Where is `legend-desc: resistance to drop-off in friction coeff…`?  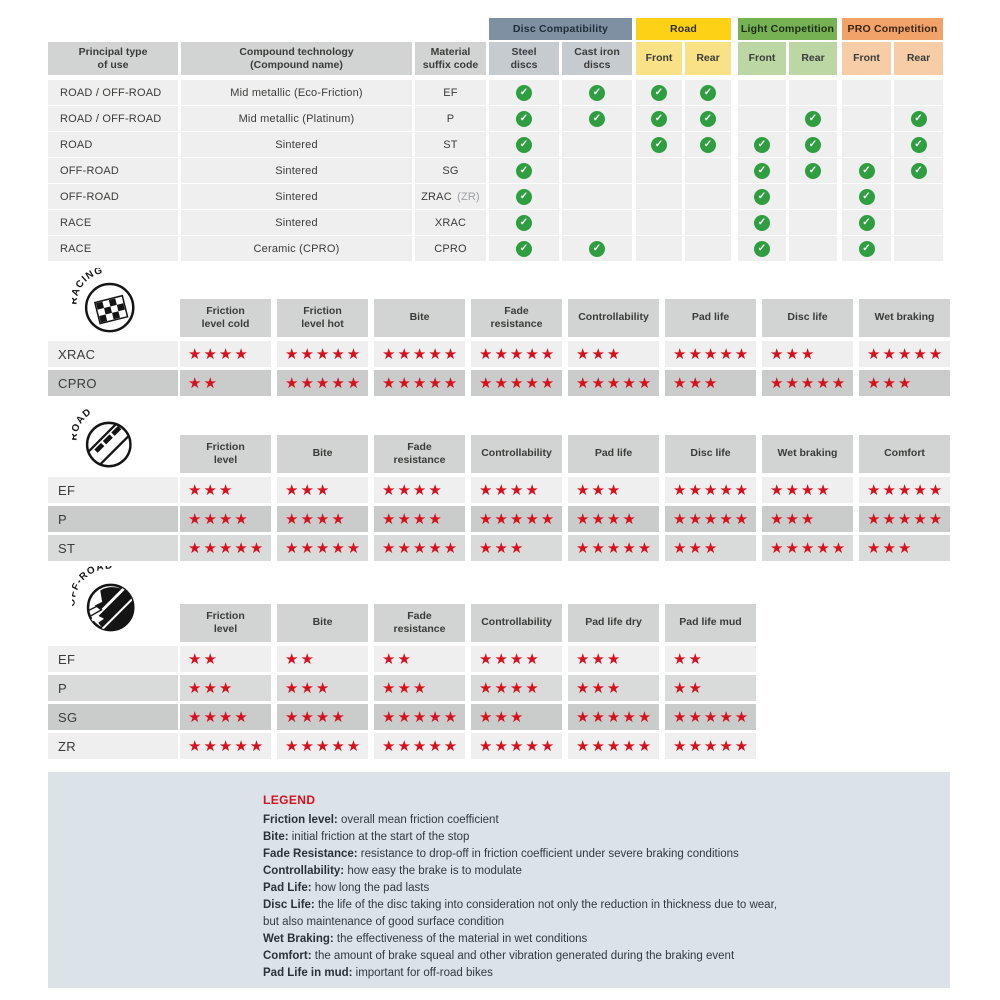 legend-desc: resistance to drop-off in friction coeff… is located at coordinates (549, 854).